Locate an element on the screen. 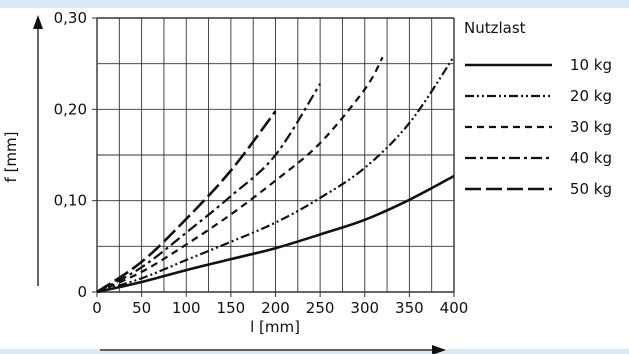 This screenshot has height=354, width=629. legend-title: Nutzlast is located at coordinates (495, 28).